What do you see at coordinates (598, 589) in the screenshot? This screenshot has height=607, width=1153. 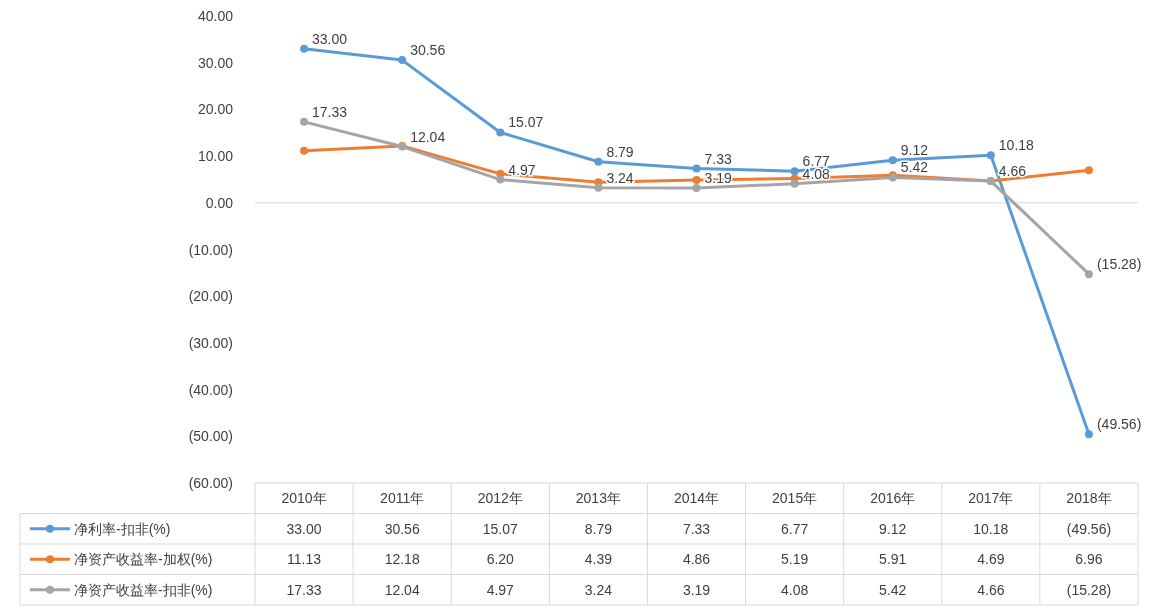 I see `data-label: 3.24` at bounding box center [598, 589].